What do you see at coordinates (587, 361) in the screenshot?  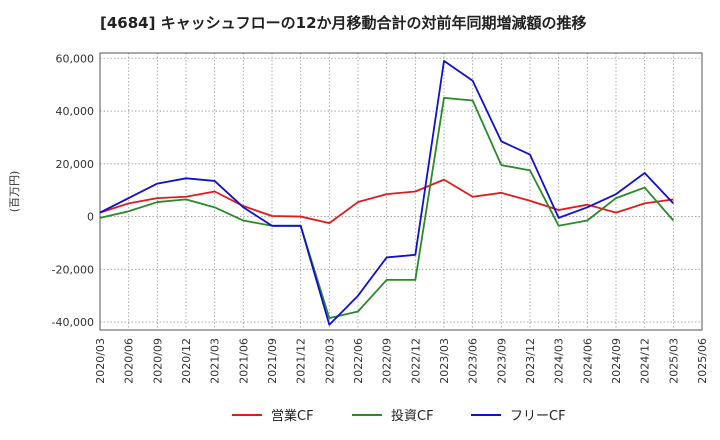 I see `x-tick-label: 2024/06` at bounding box center [587, 361].